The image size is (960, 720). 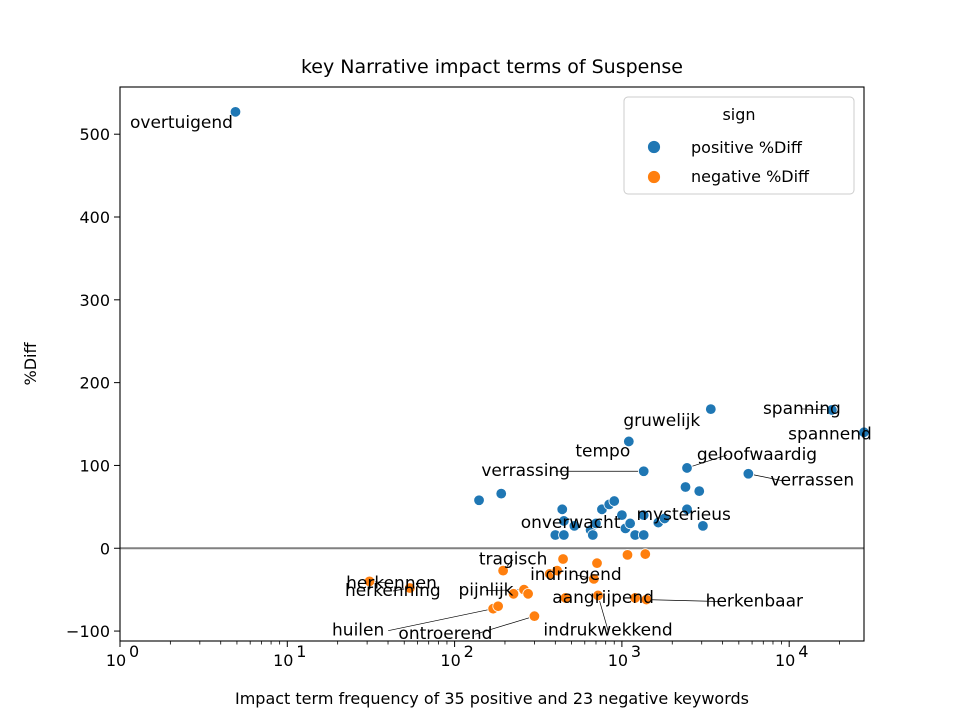 What do you see at coordinates (301, 651) in the screenshot?
I see `x-tick-exponent: 1` at bounding box center [301, 651].